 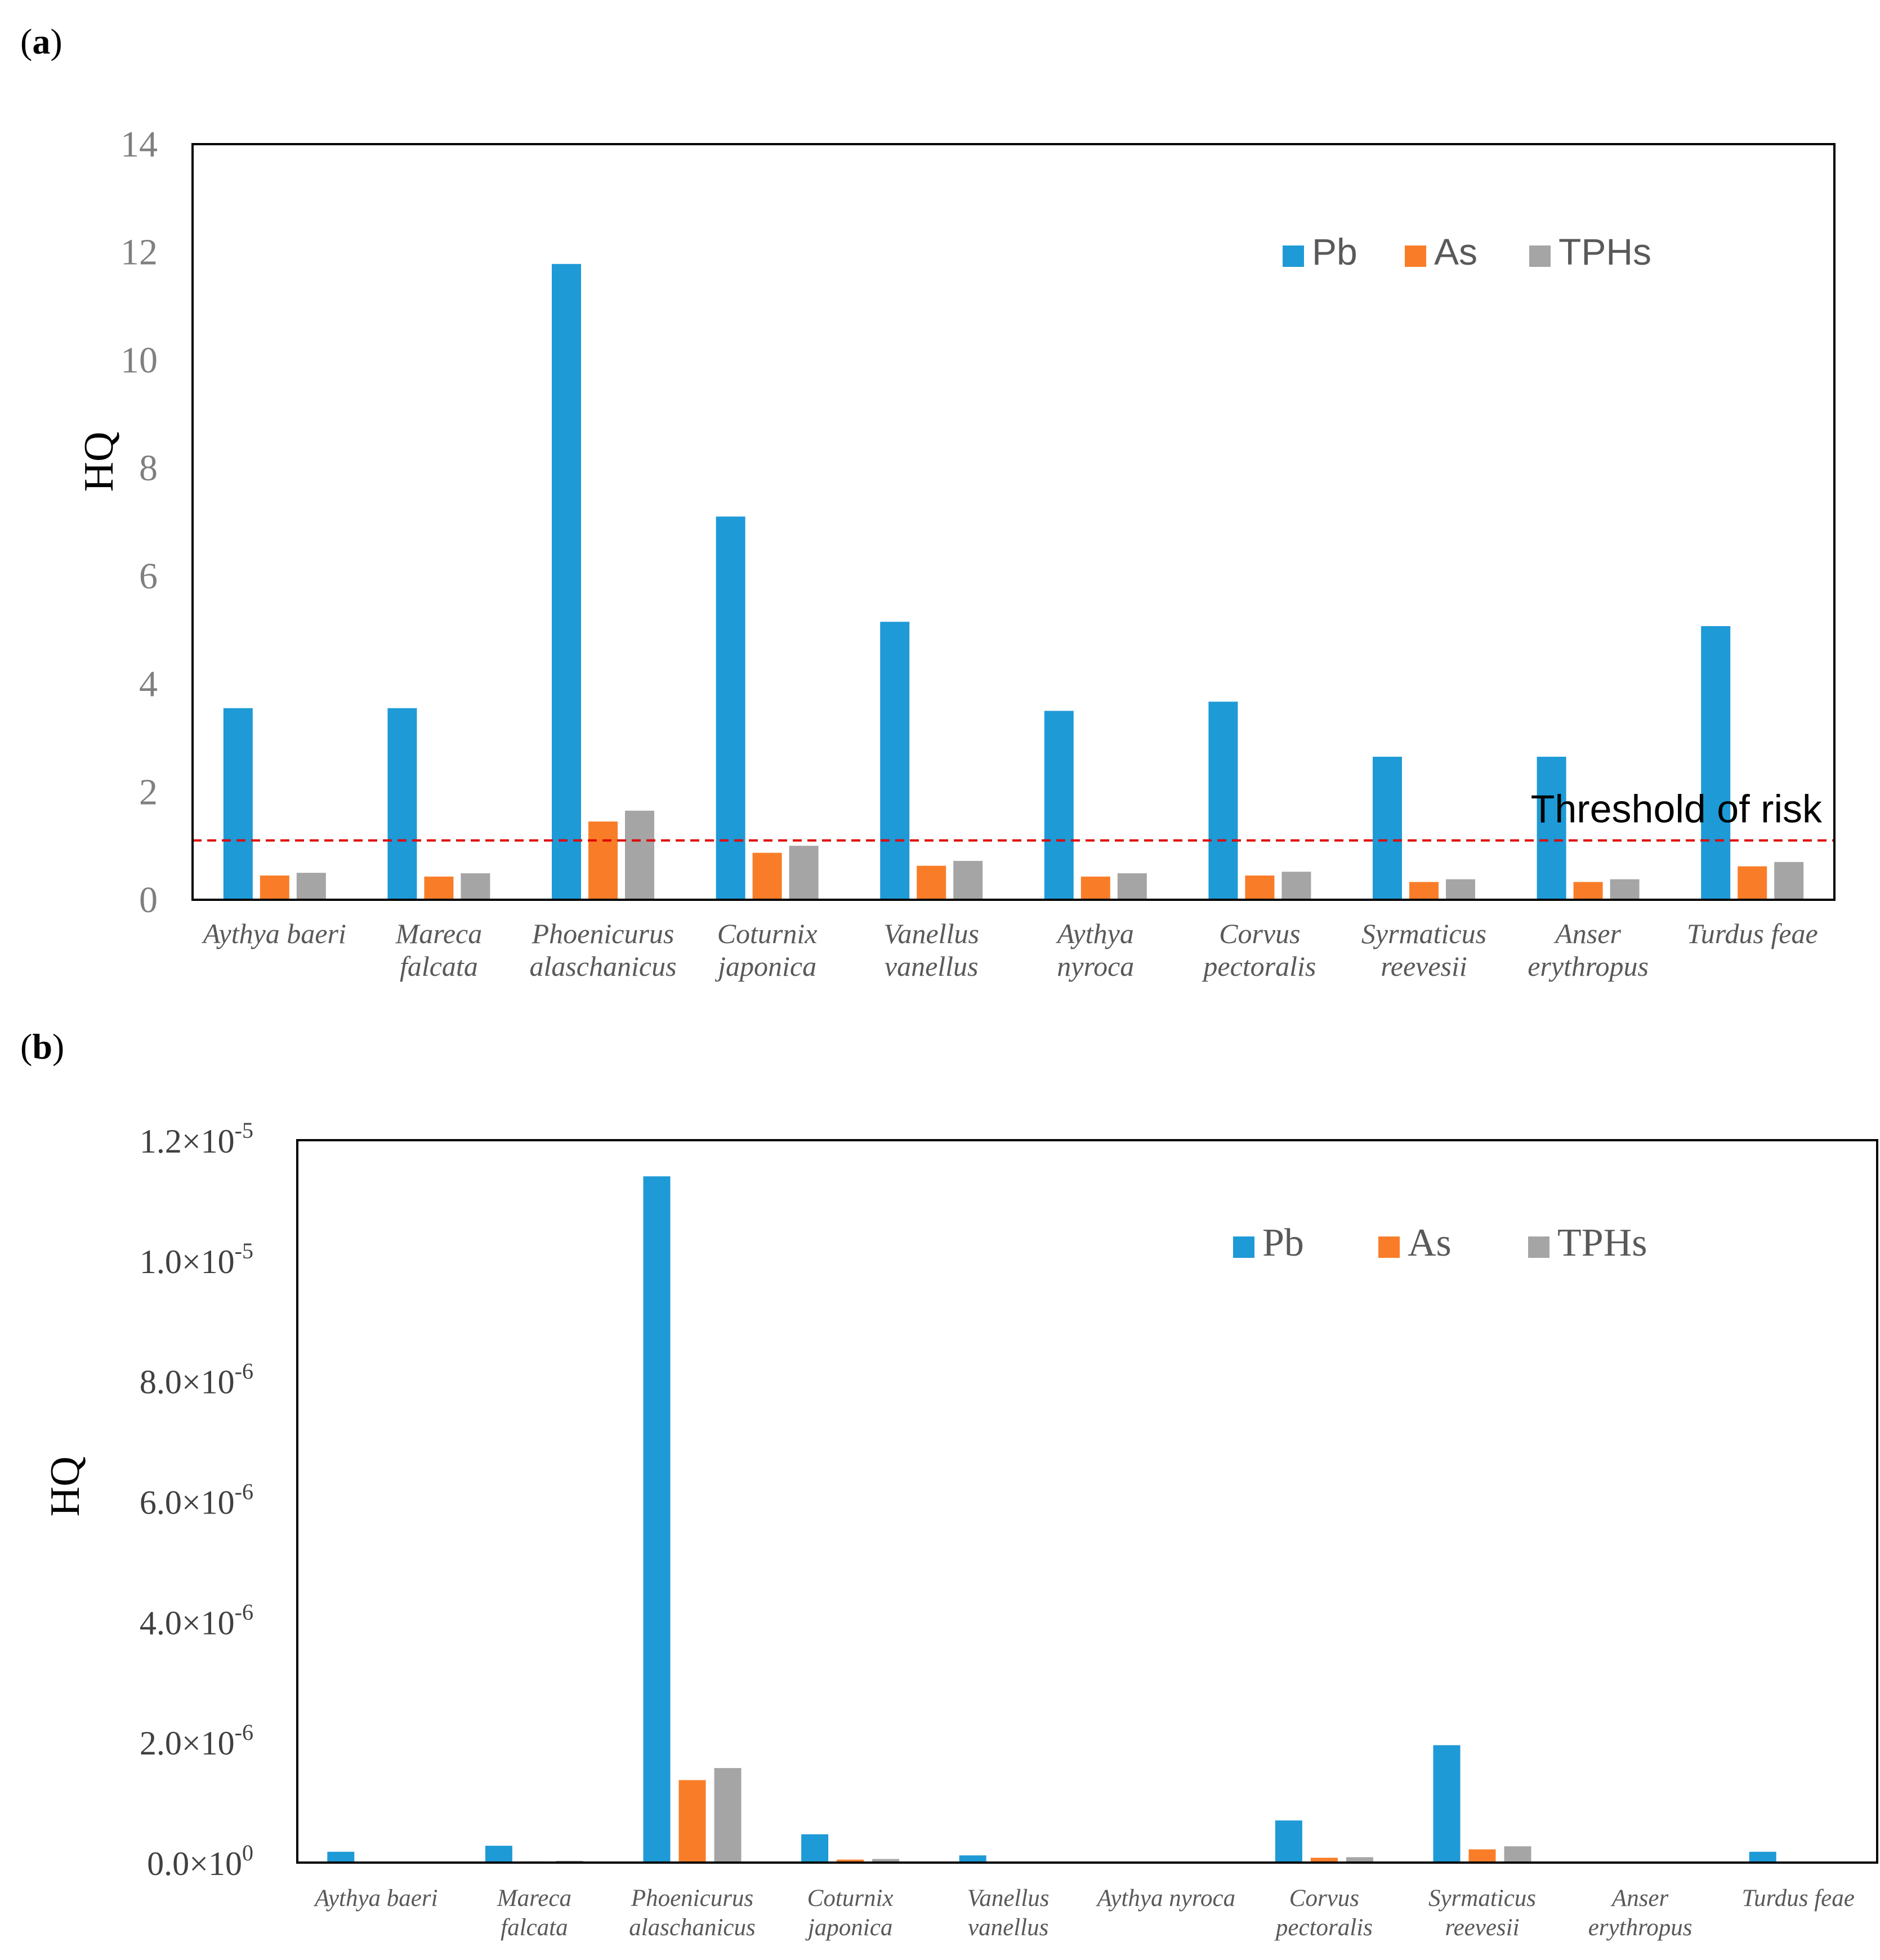 What do you see at coordinates (1482, 1856) in the screenshot?
I see `b-bar-as-syrmaticus-reevesii` at bounding box center [1482, 1856].